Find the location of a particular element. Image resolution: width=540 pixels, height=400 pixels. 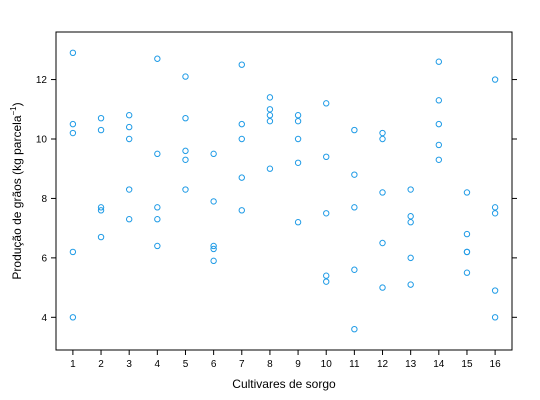

x-tick-label: 1 is located at coordinates (73, 364).